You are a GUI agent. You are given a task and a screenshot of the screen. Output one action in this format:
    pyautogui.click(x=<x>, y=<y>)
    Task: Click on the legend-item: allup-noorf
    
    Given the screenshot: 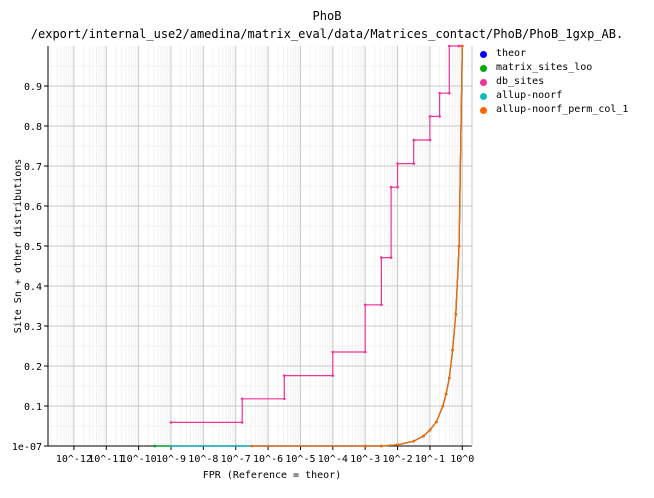 What is the action you would take?
    pyautogui.click(x=554, y=96)
    